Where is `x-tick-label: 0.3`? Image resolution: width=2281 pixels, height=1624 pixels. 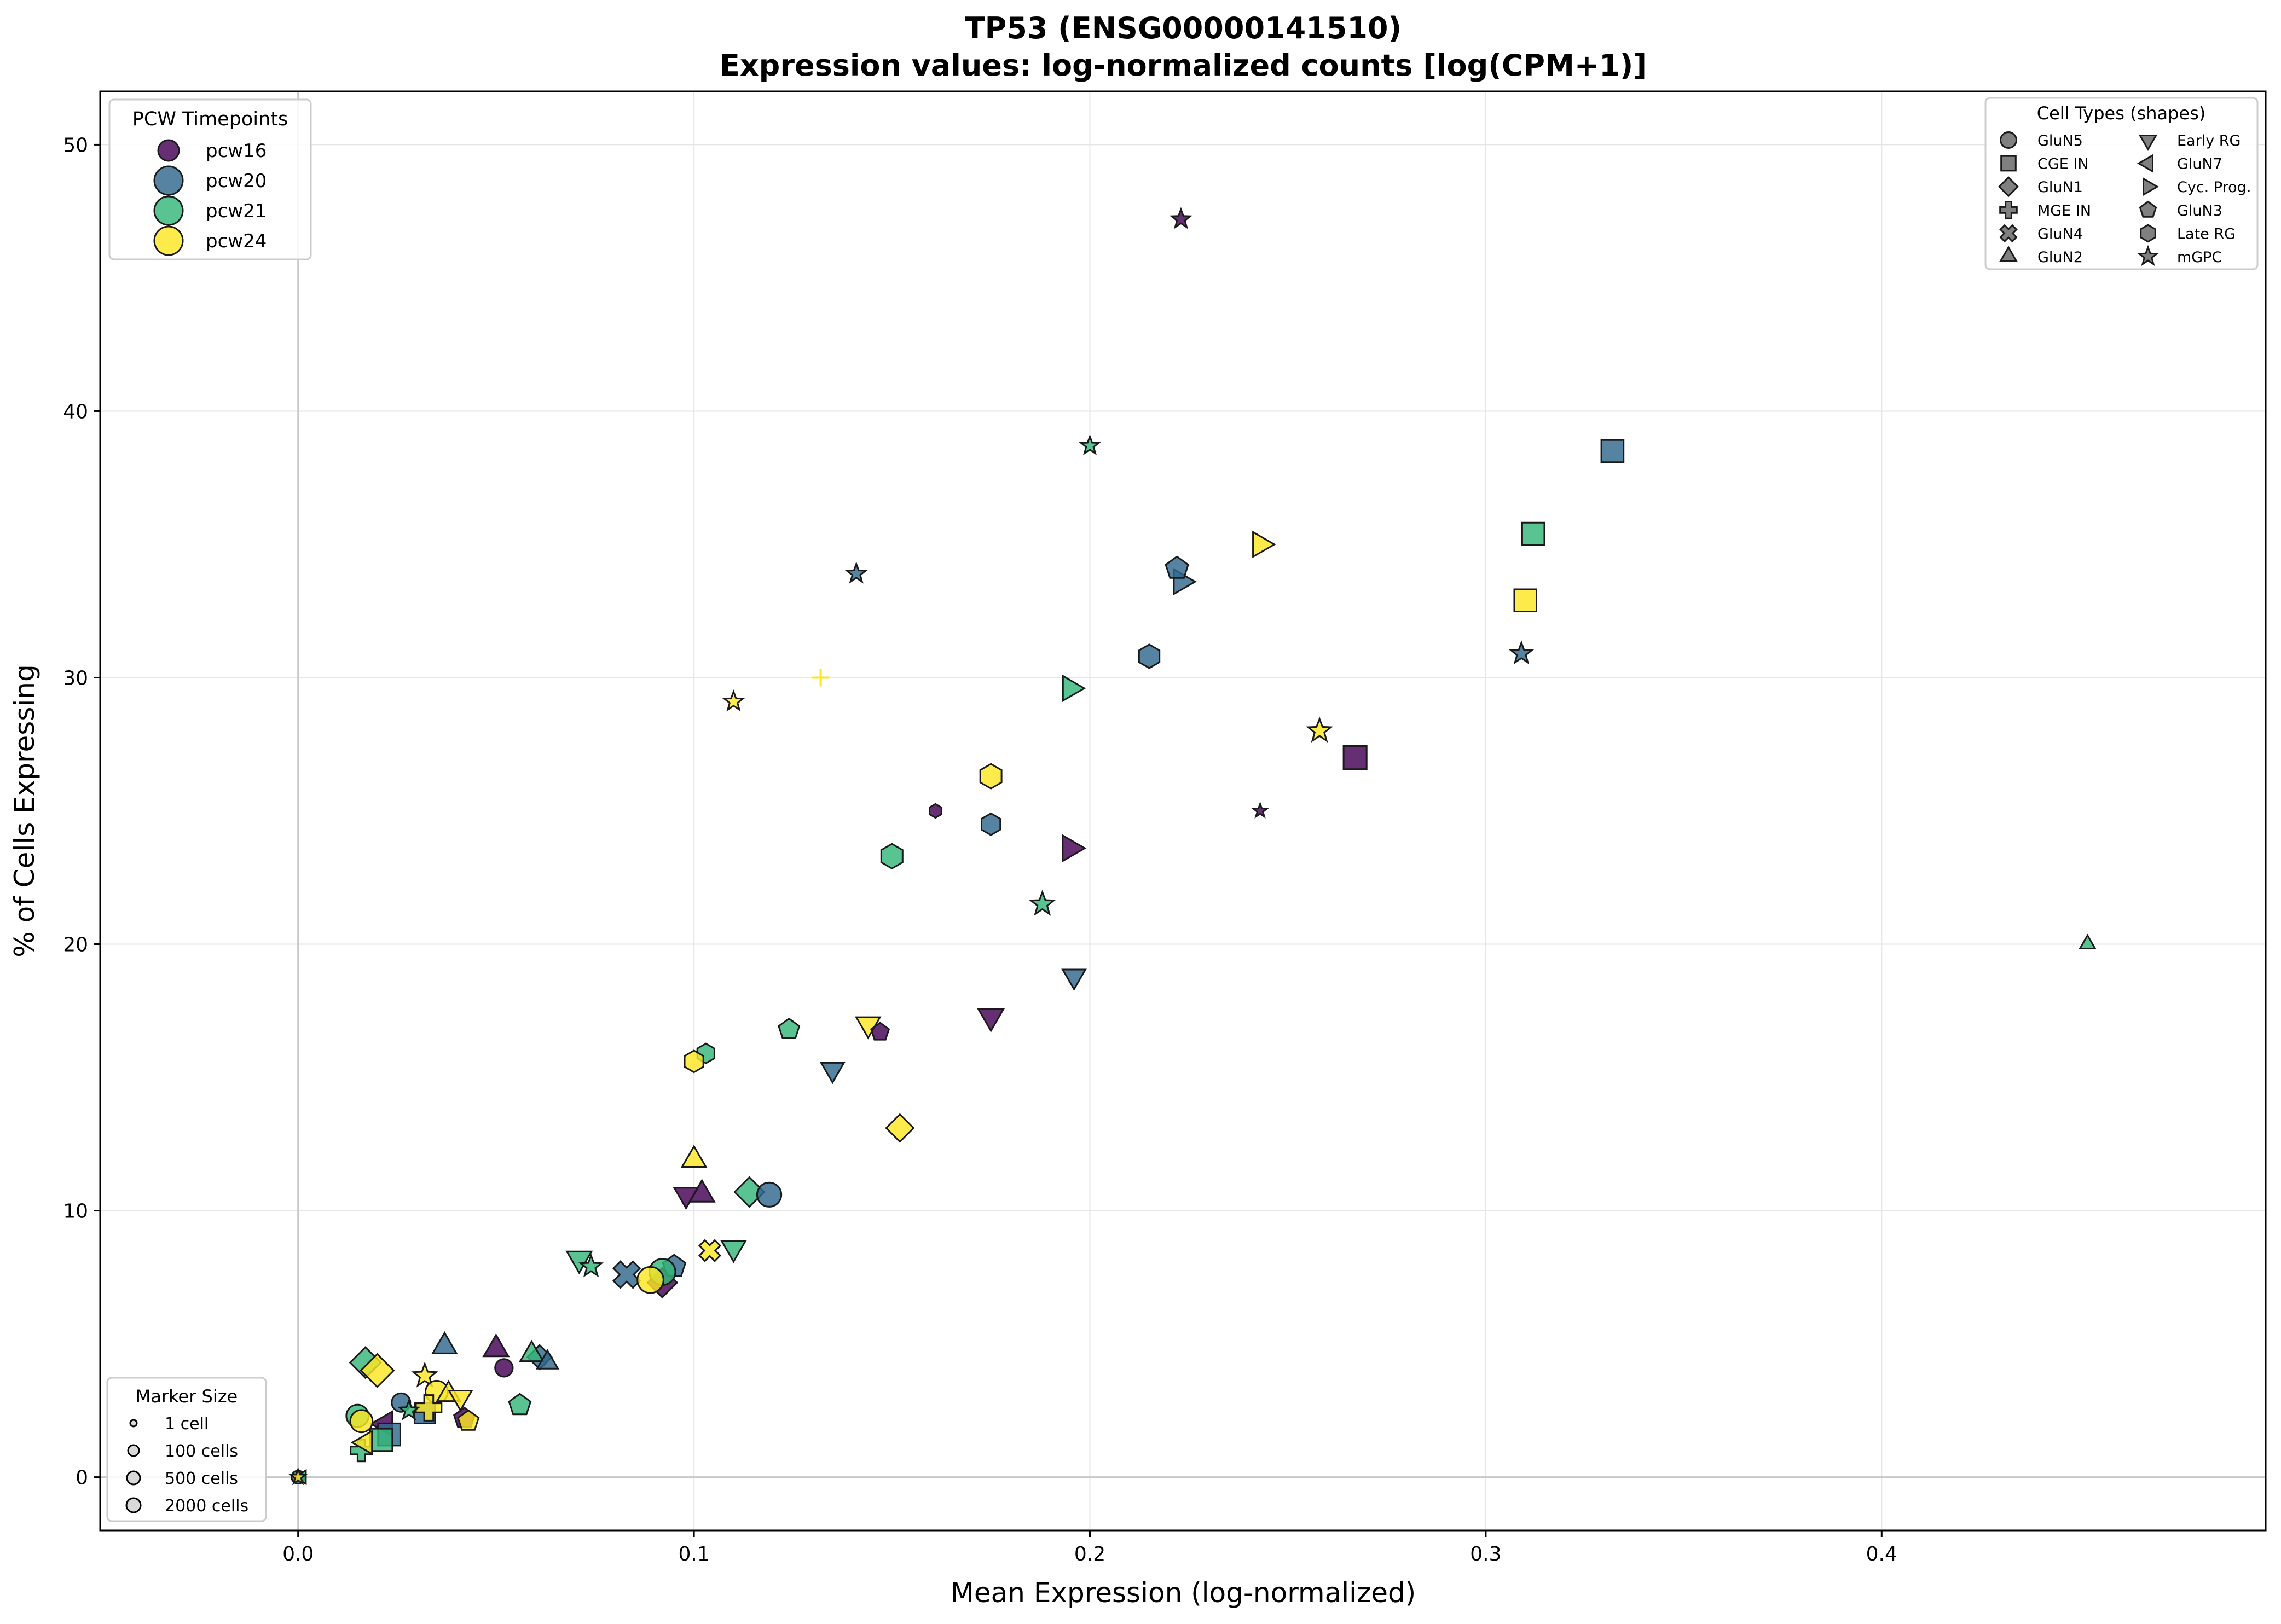
x-tick-label: 0.3 is located at coordinates (1485, 1554).